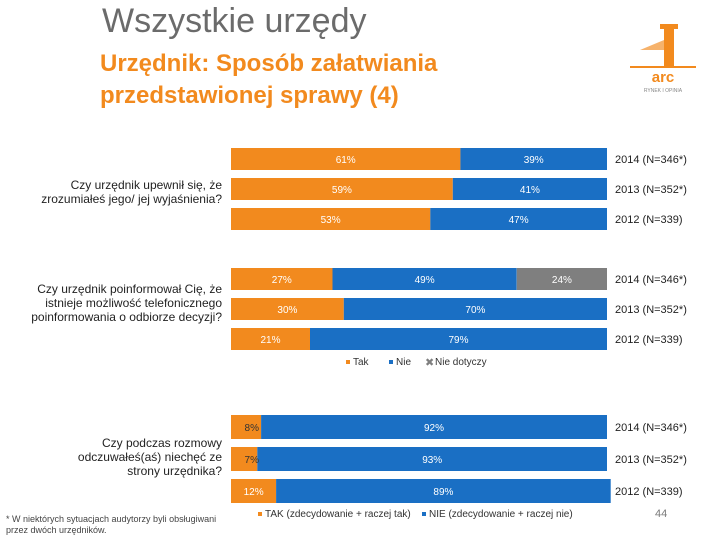 Image resolution: width=720 pixels, height=540 pixels. I want to click on logo-text: arc, so click(663, 77).